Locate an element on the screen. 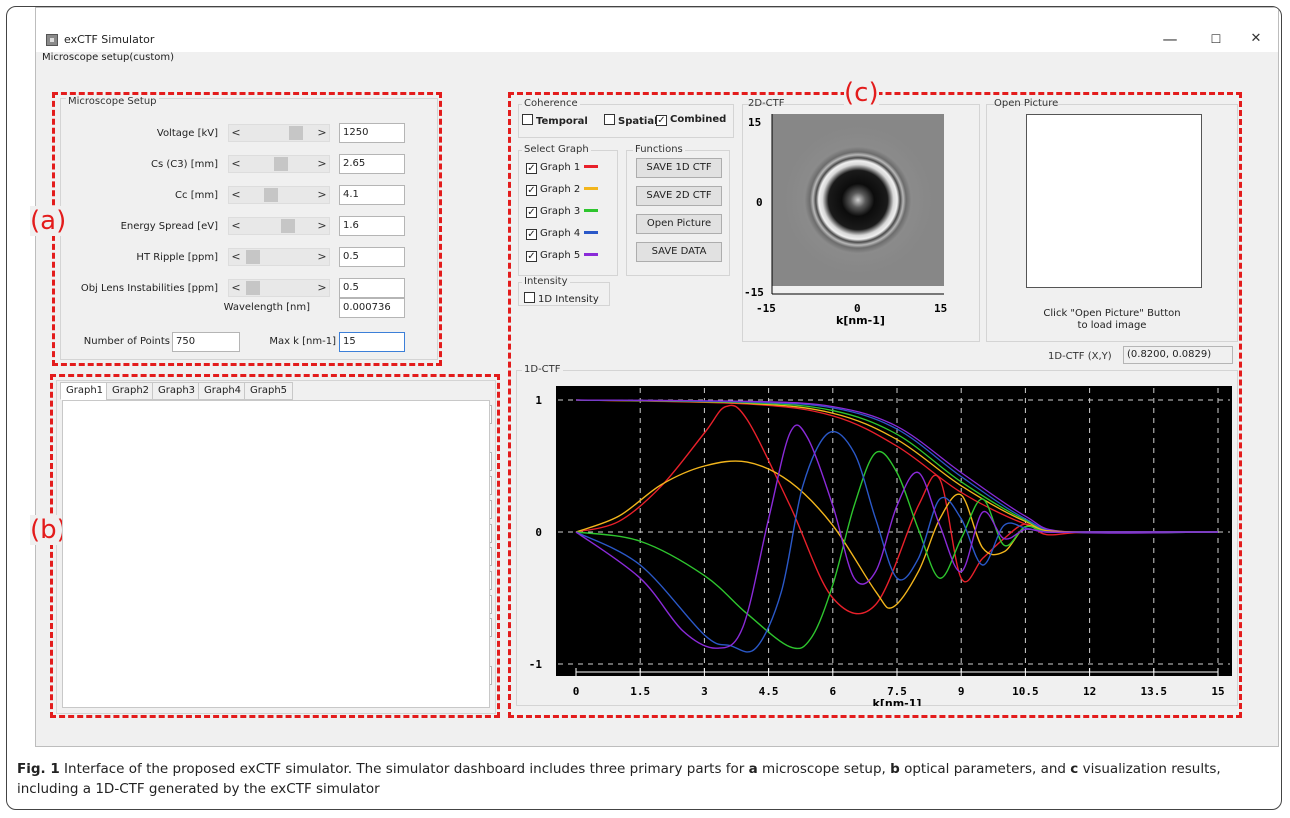 The width and height of the screenshot is (1290, 818). caption-b: b is located at coordinates (895, 769).